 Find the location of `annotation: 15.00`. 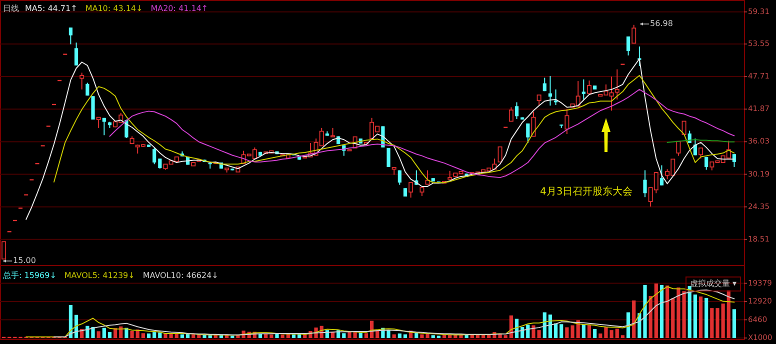

annotation: 15.00 is located at coordinates (24, 261).